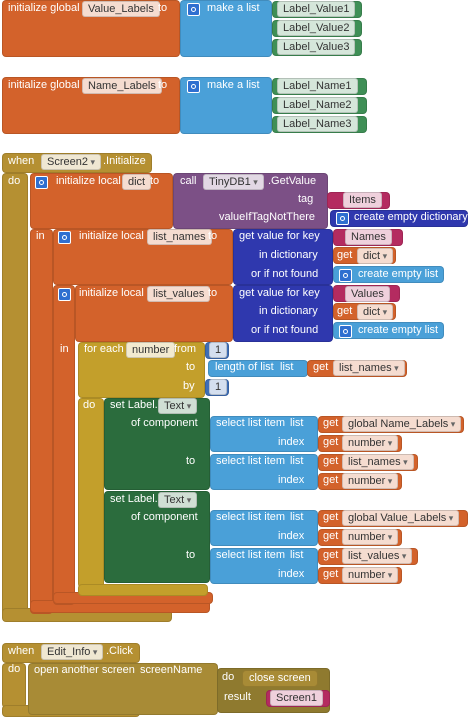 Image resolution: width=474 pixels, height=717 pixels. I want to click on block-field: Label_Name3, so click(317, 124).